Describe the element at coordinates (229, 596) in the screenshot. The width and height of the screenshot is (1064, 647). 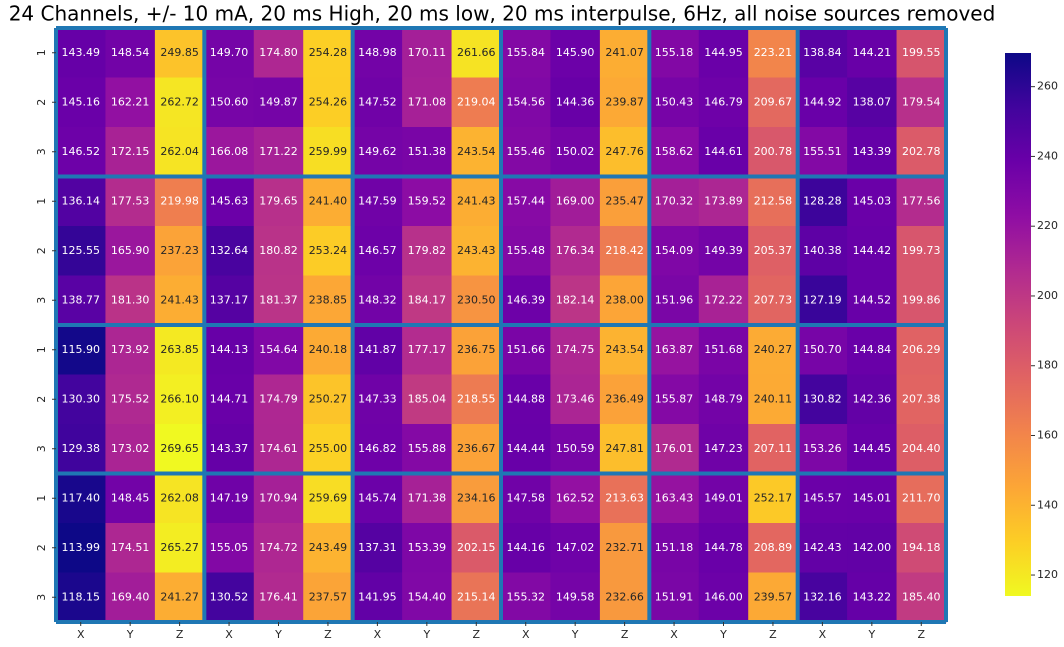
I see `cell-label: 130.52` at that location.